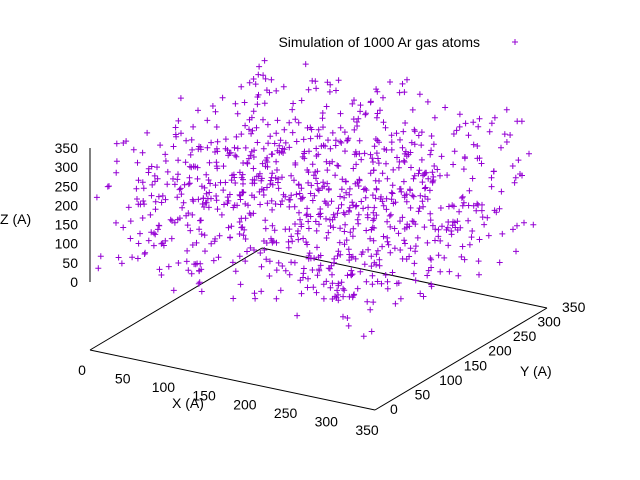  I want to click on y-tick-label: 50, so click(423, 394).